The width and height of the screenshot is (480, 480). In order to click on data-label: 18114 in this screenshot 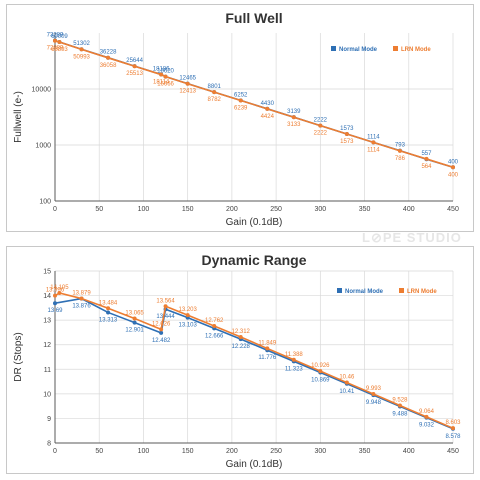, I will do `click(161, 83)`.